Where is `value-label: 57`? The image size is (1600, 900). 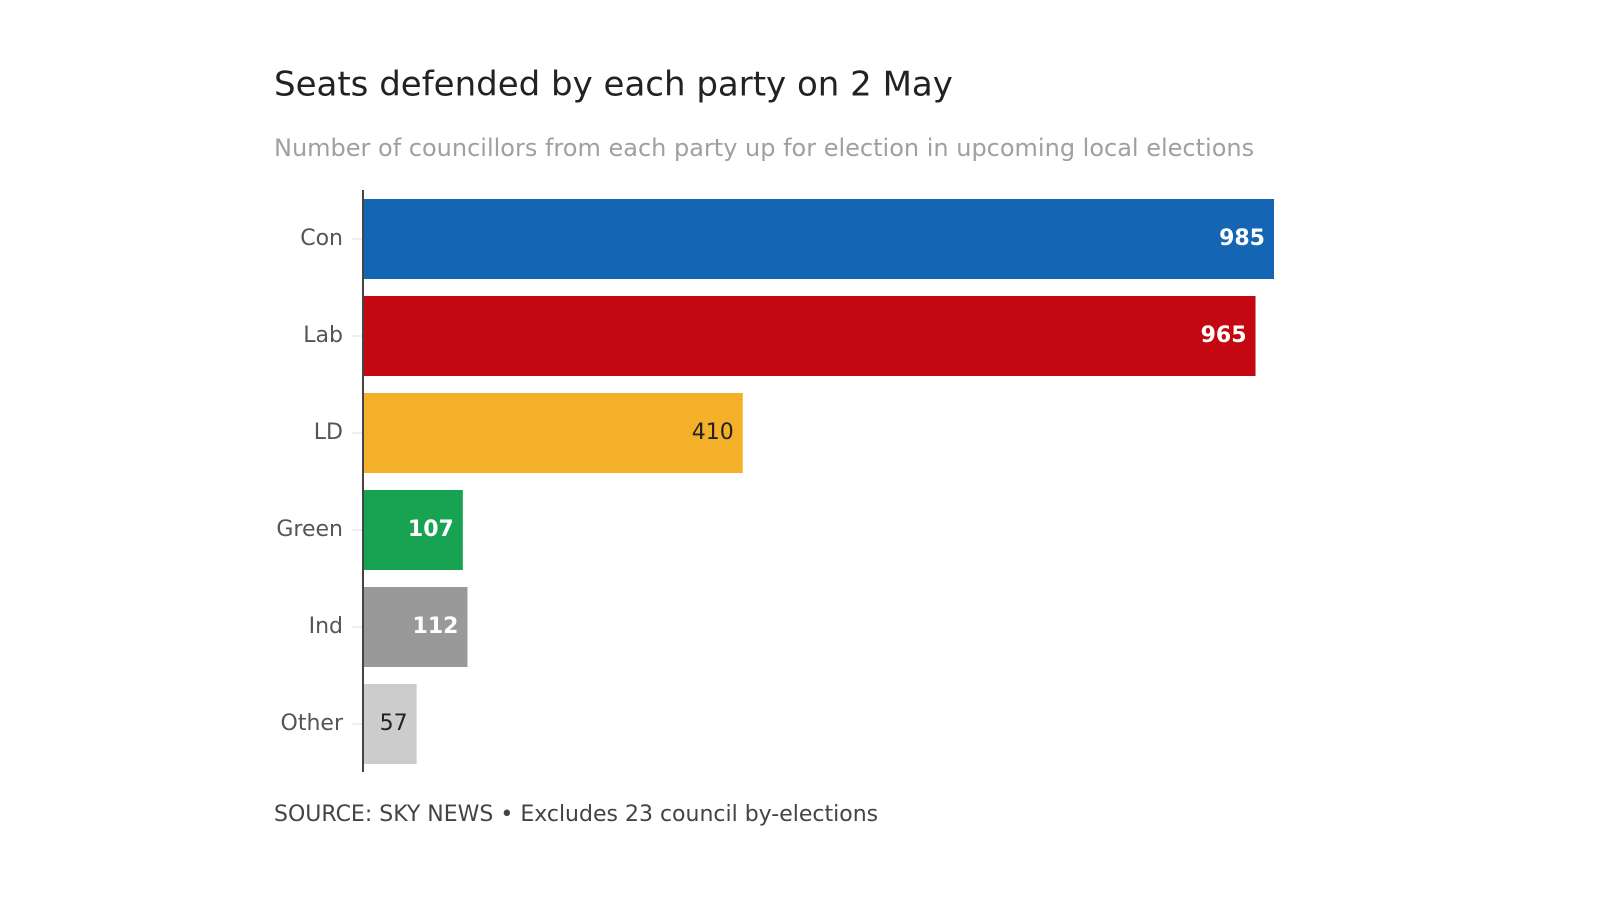
value-label: 57 is located at coordinates (394, 723).